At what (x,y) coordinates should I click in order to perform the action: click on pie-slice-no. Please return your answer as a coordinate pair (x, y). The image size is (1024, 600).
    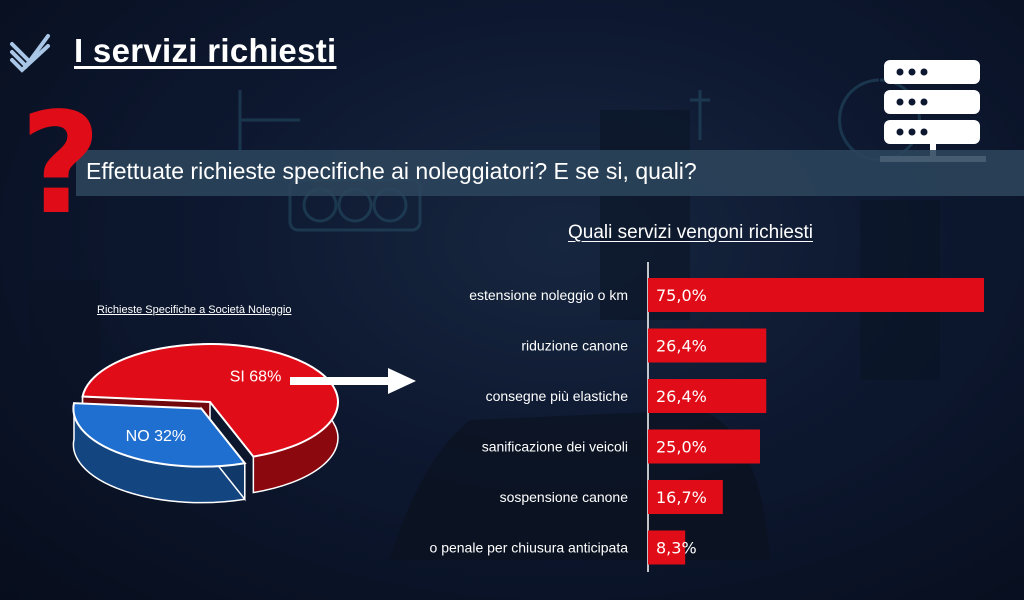
    Looking at the image, I should click on (159, 435).